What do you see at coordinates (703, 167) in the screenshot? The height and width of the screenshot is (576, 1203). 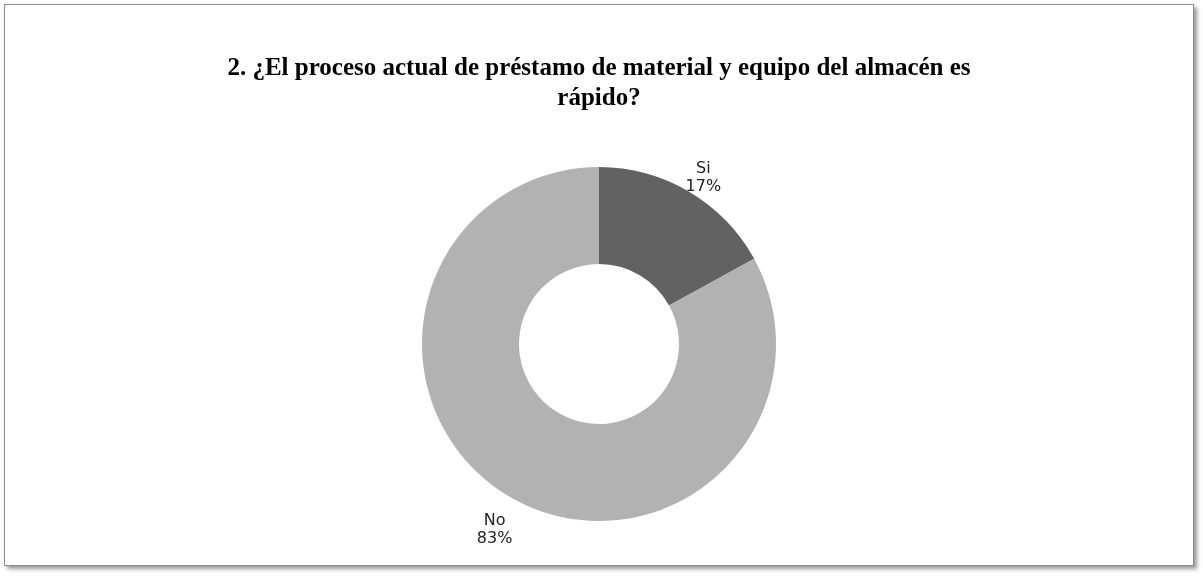 I see `slice-label: Si` at bounding box center [703, 167].